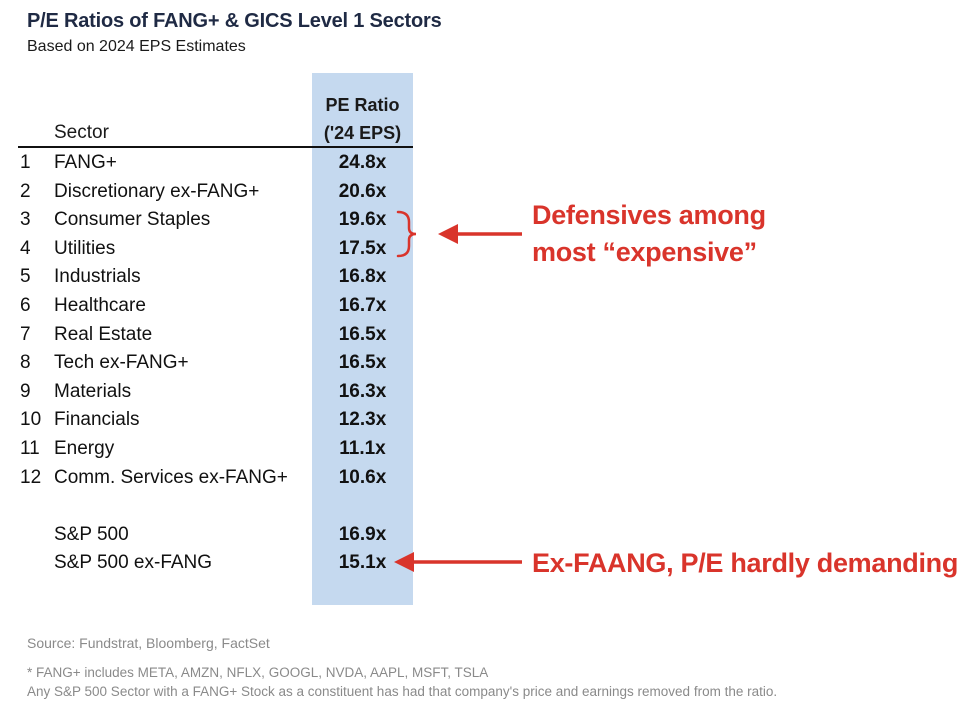 The width and height of the screenshot is (969, 716). I want to click on table-row: 11 Energy 11.1x, so click(210, 450).